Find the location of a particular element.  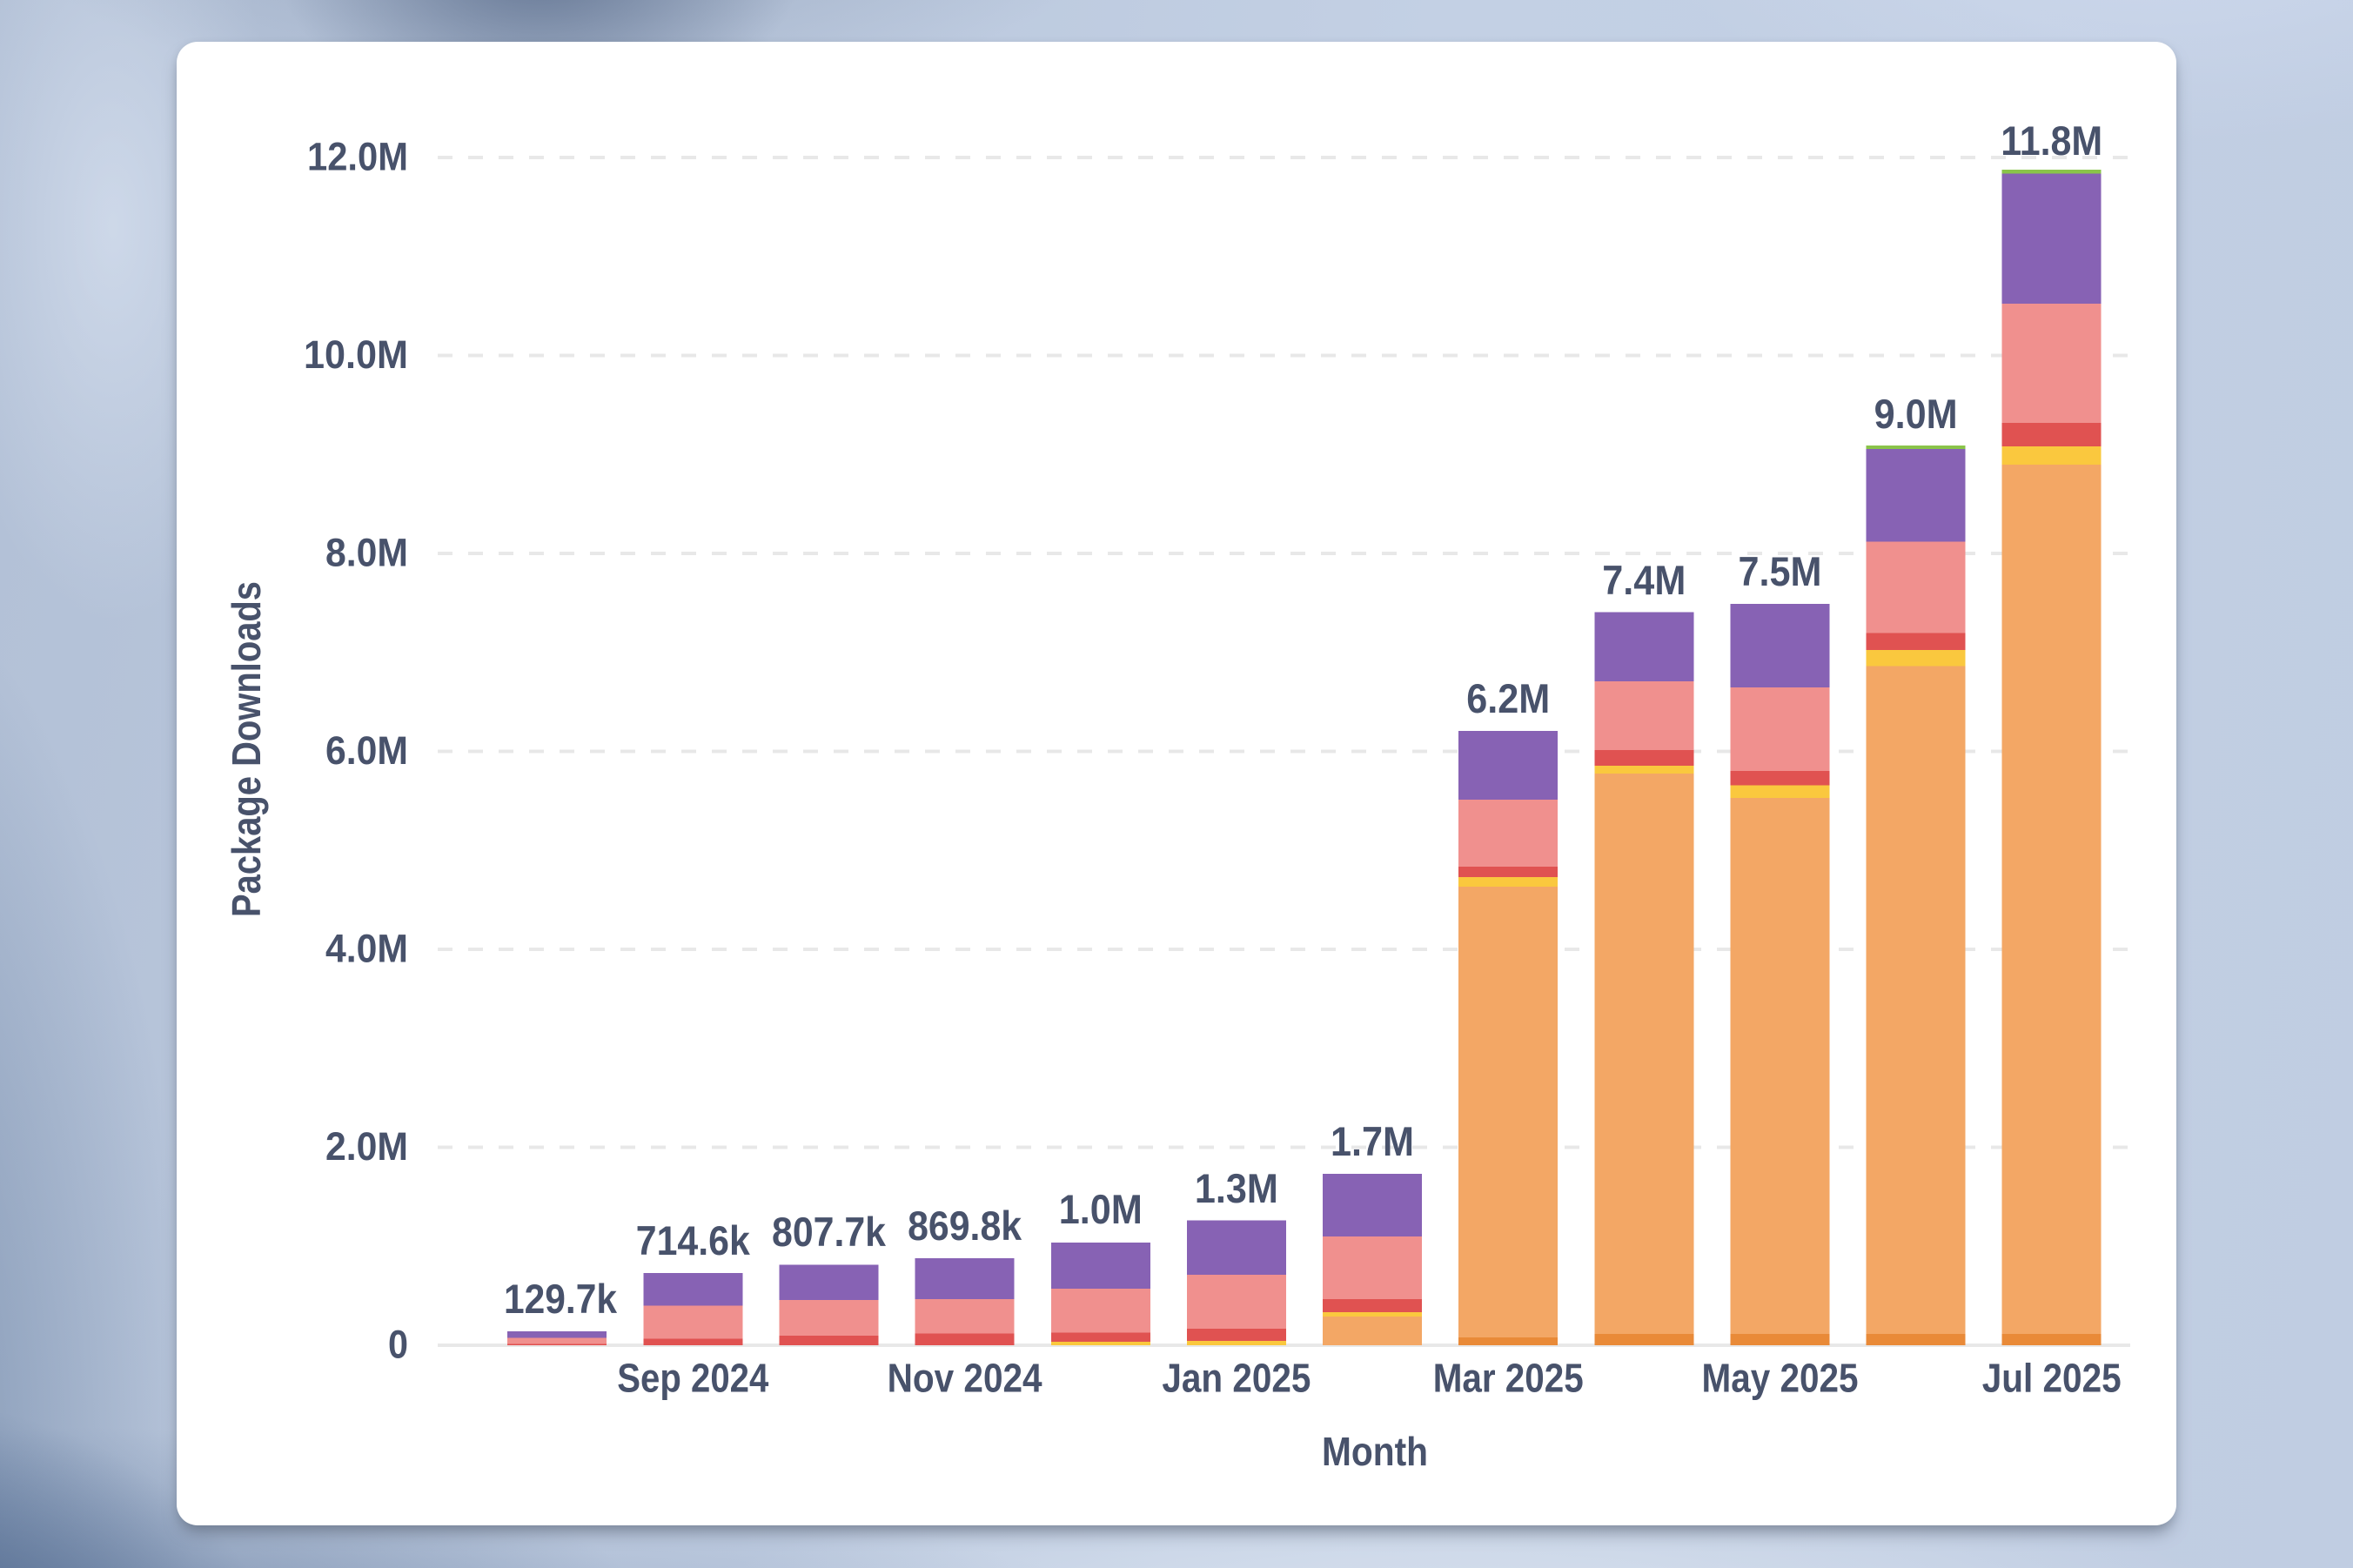

svg-text: 1.7M is located at coordinates (1372, 1141).